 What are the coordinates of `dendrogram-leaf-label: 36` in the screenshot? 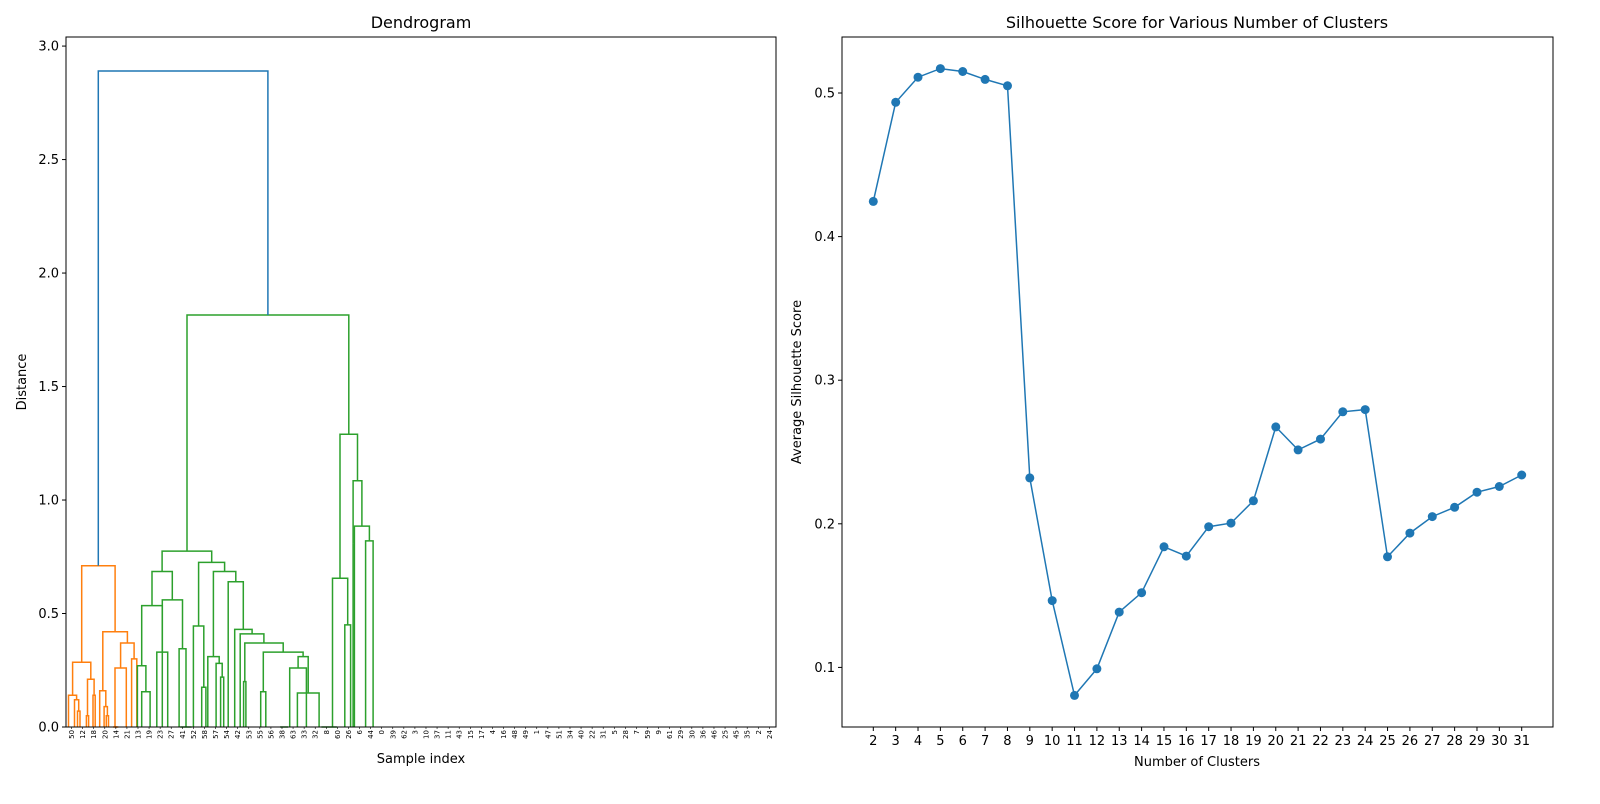 It's located at (703, 733).